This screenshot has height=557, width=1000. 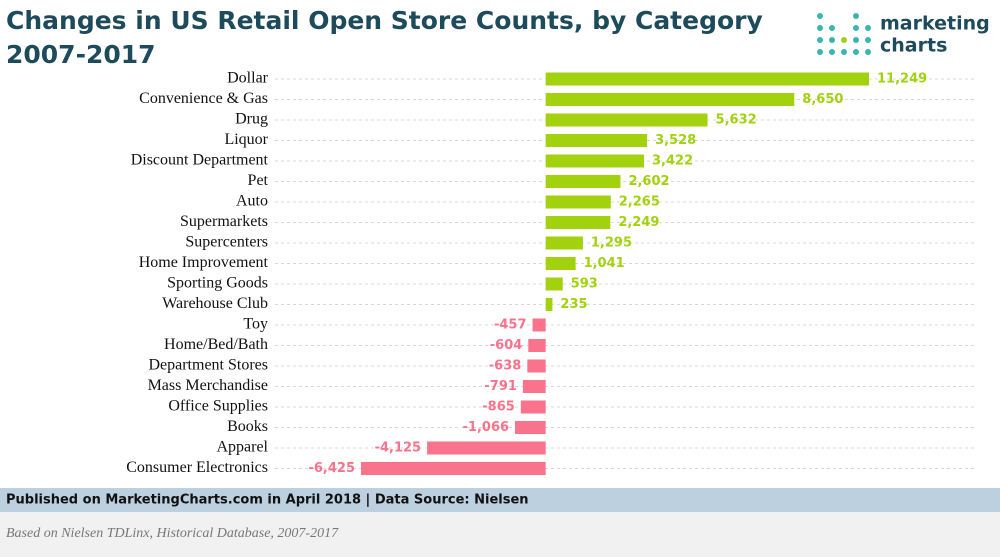 I want to click on category-label: Home Improvement, so click(x=204, y=262).